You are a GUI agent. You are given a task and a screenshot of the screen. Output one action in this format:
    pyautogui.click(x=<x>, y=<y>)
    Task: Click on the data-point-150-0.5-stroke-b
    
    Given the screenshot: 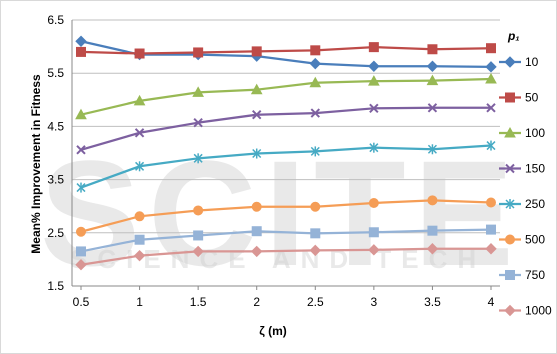 What is the action you would take?
    pyautogui.click(x=81, y=150)
    